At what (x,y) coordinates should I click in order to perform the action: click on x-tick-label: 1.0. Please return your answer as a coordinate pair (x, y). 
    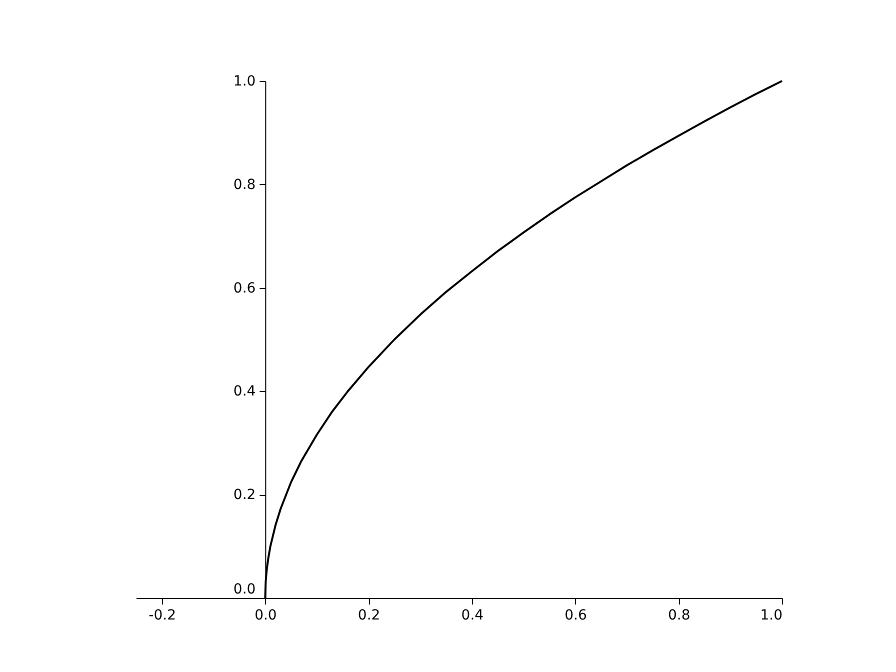
    Looking at the image, I should click on (771, 616).